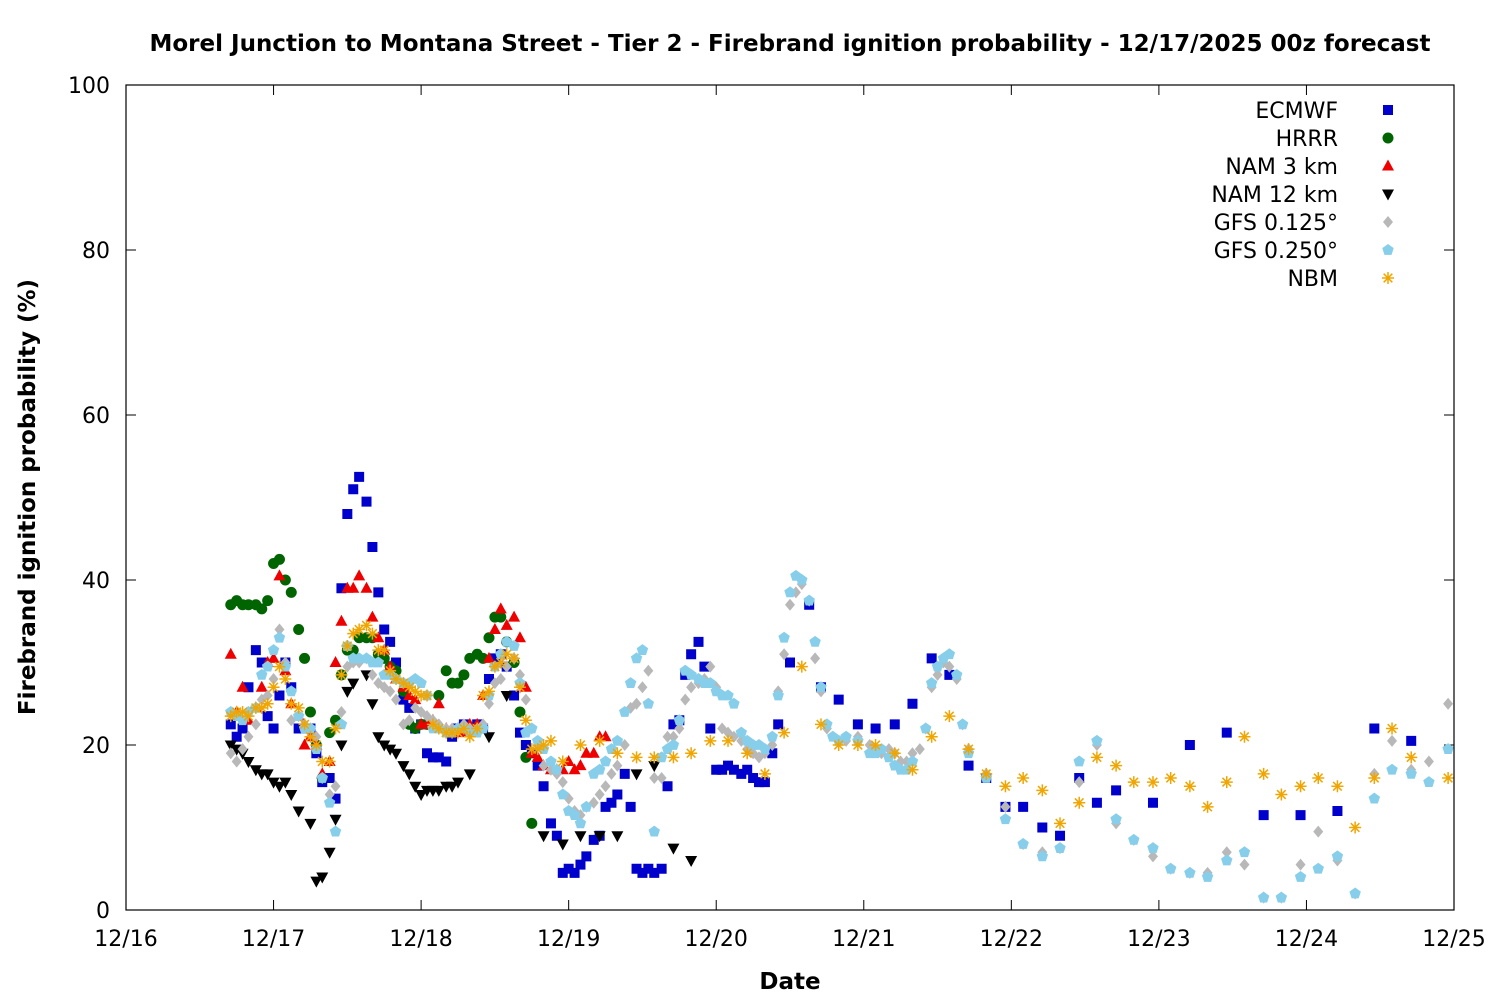  I want to click on x-tick-label: 12/20, so click(716, 939).